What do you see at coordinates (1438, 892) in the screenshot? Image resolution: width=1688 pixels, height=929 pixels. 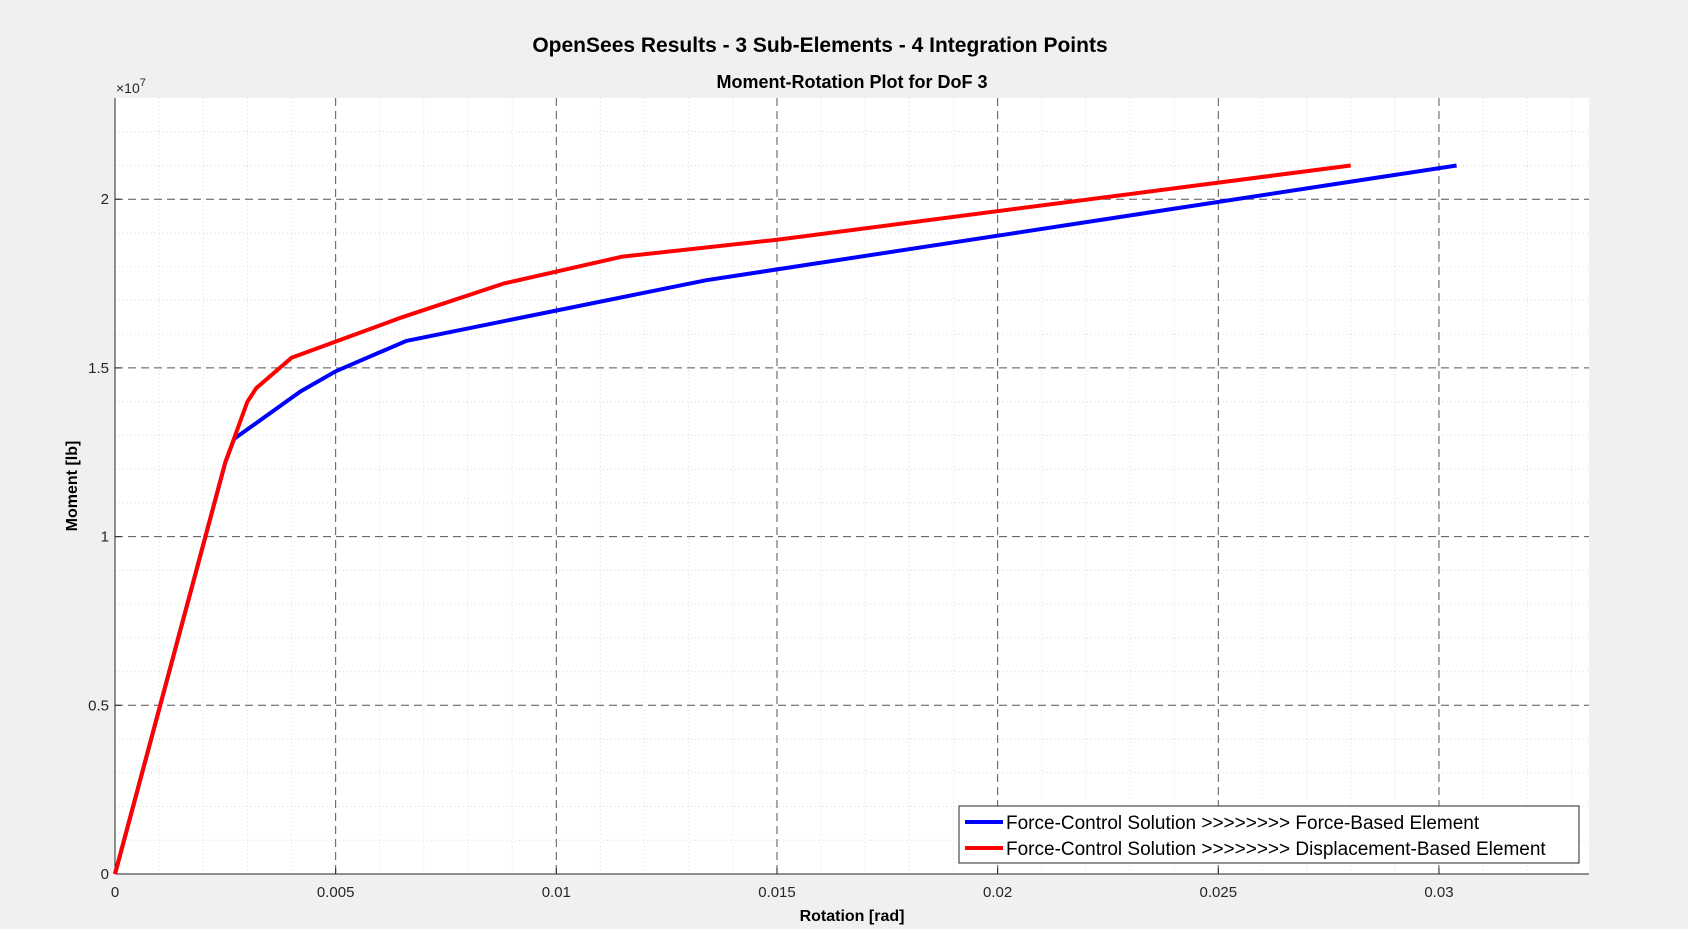 I see `x-tick-label: 0.03` at bounding box center [1438, 892].